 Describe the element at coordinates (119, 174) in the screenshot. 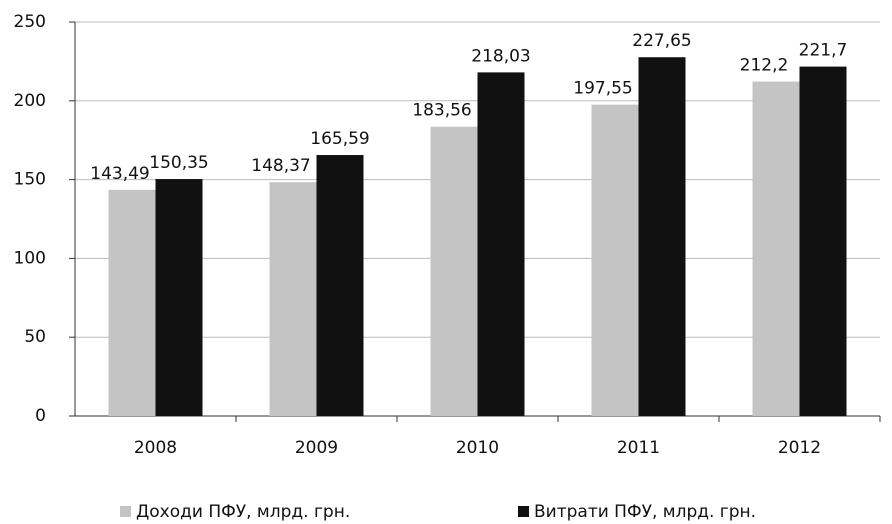

I see `data-label: 143,49` at that location.